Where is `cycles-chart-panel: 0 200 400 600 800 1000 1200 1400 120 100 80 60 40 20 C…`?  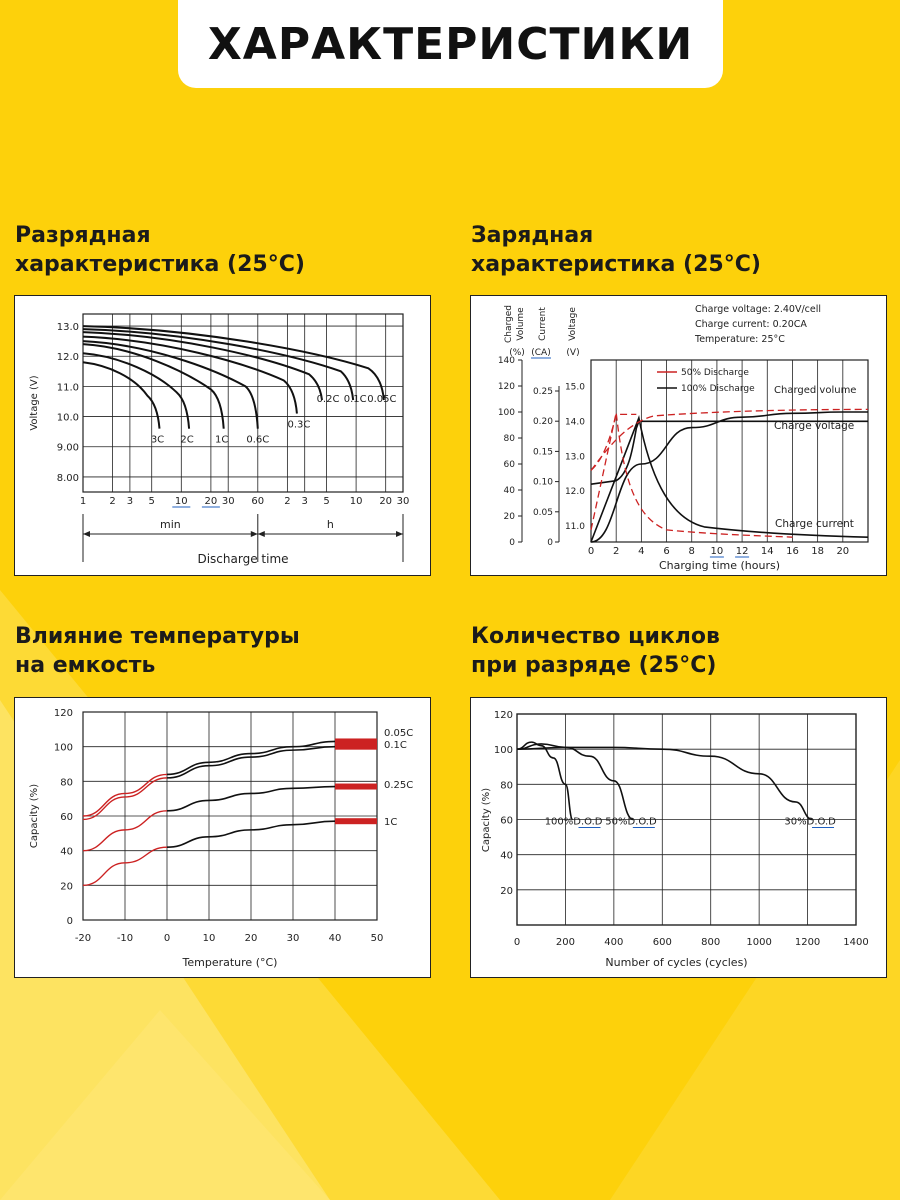 cycles-chart-panel: 0 200 400 600 800 1000 1200 1400 120 100 80 60 40 20 C… is located at coordinates (678, 837).